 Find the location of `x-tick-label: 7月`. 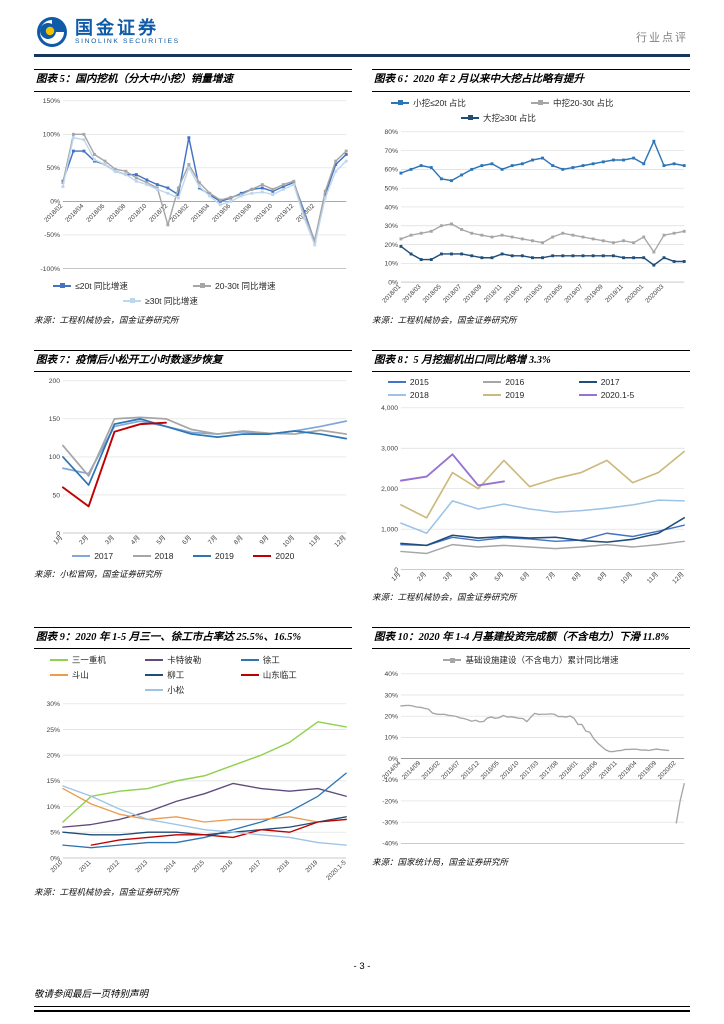

x-tick-label: 7月 is located at coordinates (212, 540).